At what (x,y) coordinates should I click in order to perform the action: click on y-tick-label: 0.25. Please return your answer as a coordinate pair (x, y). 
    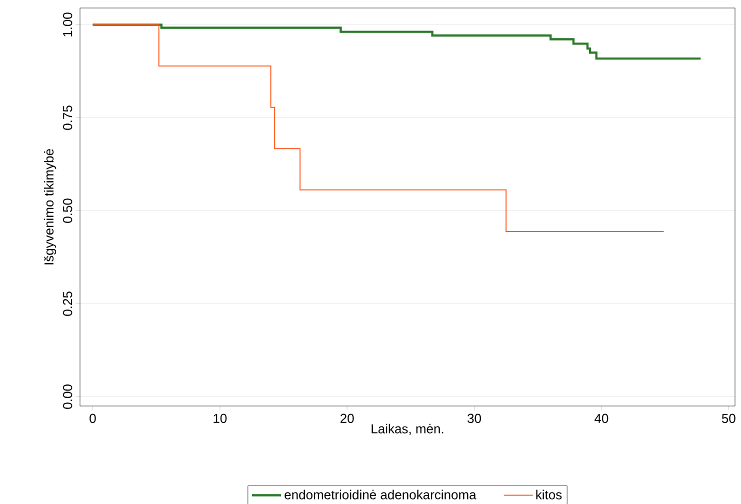
    Looking at the image, I should click on (67, 304).